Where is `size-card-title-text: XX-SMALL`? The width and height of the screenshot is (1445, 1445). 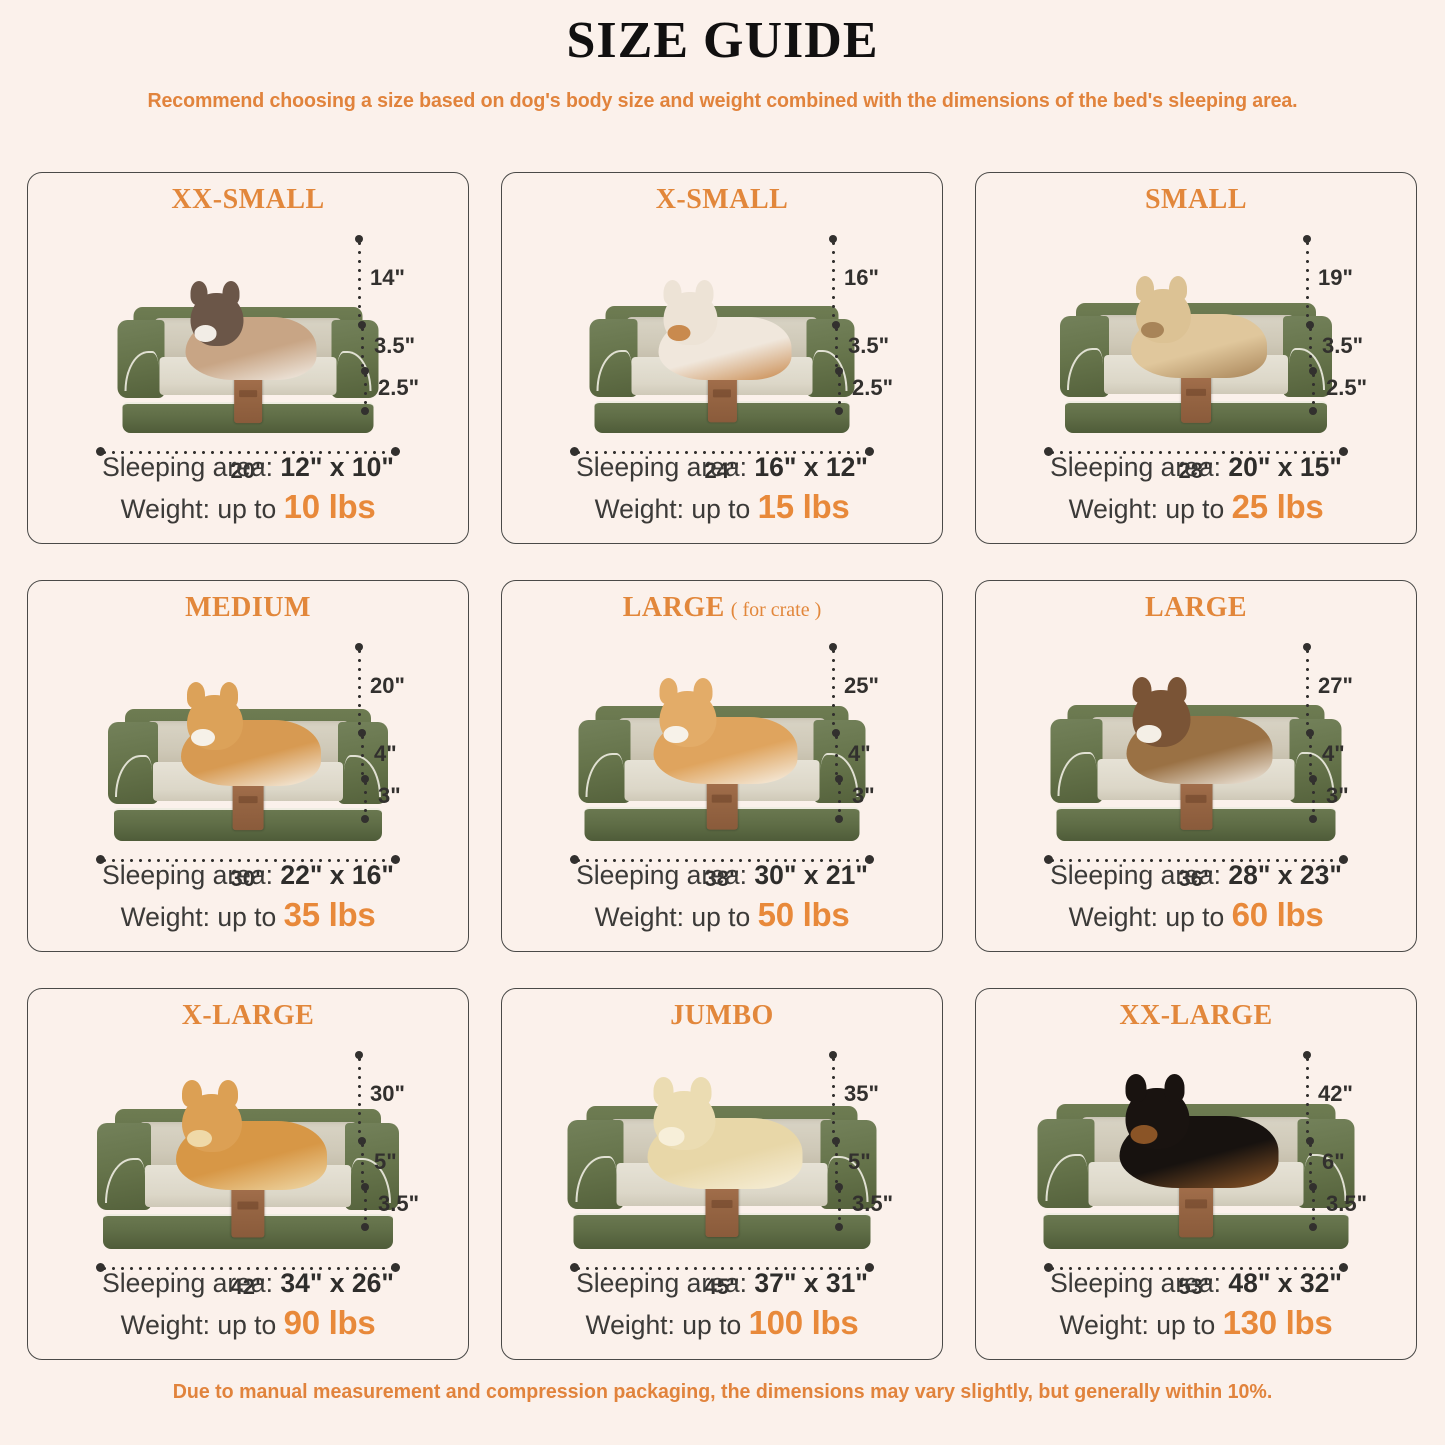 size-card-title-text: XX-SMALL is located at coordinates (248, 199).